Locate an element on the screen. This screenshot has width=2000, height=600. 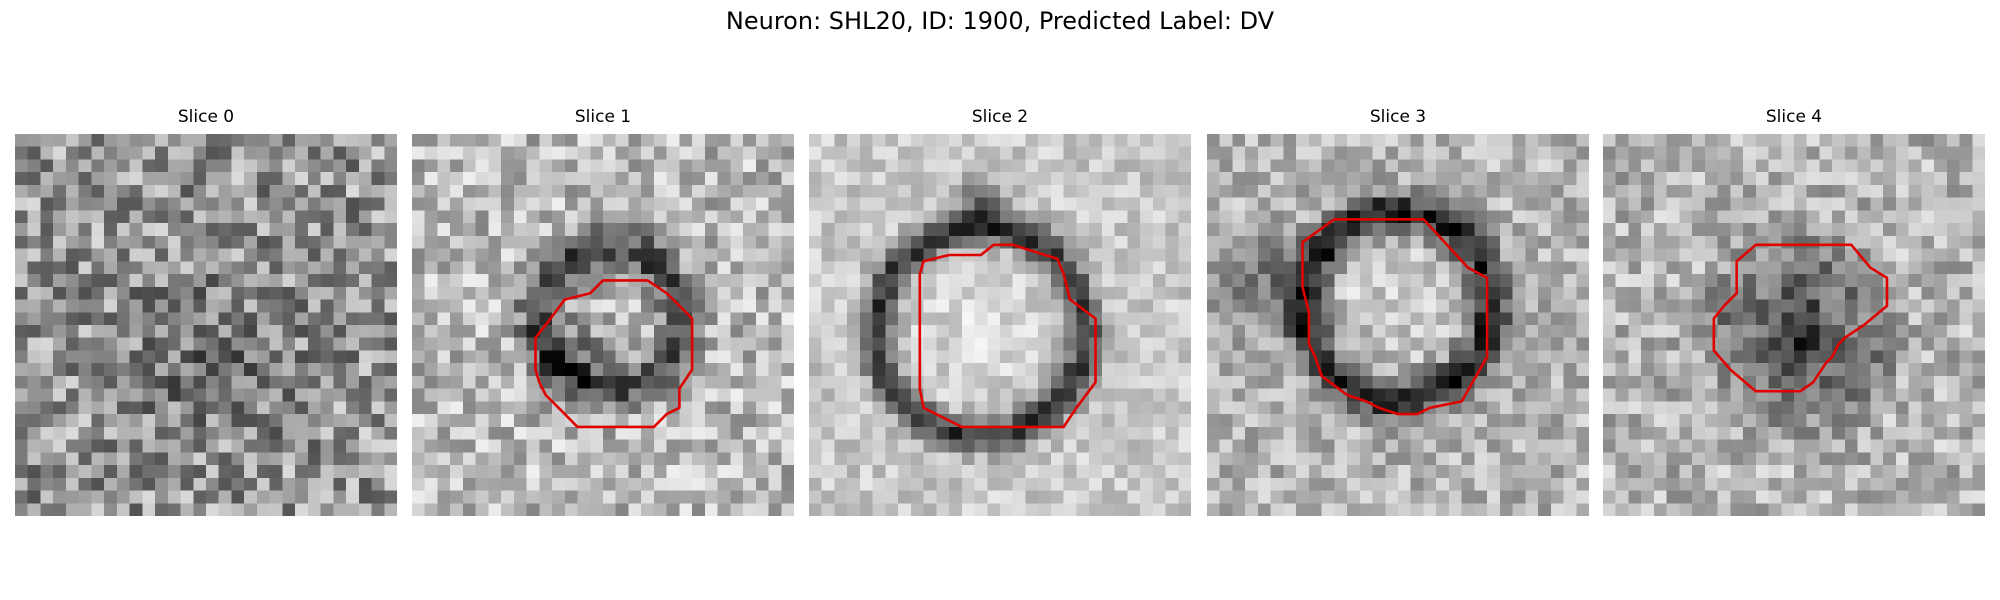
slice-title: Slice 2 is located at coordinates (1000, 117).